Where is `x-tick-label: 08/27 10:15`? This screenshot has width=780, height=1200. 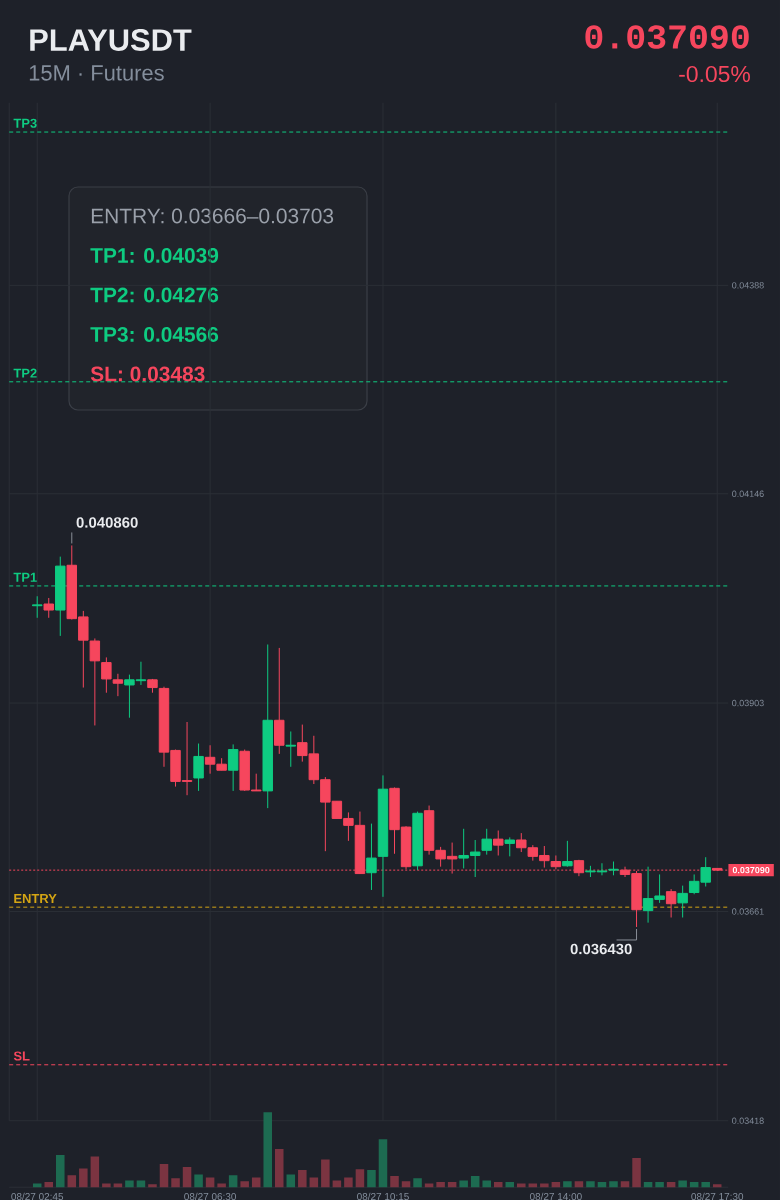 x-tick-label: 08/27 10:15 is located at coordinates (383, 1196).